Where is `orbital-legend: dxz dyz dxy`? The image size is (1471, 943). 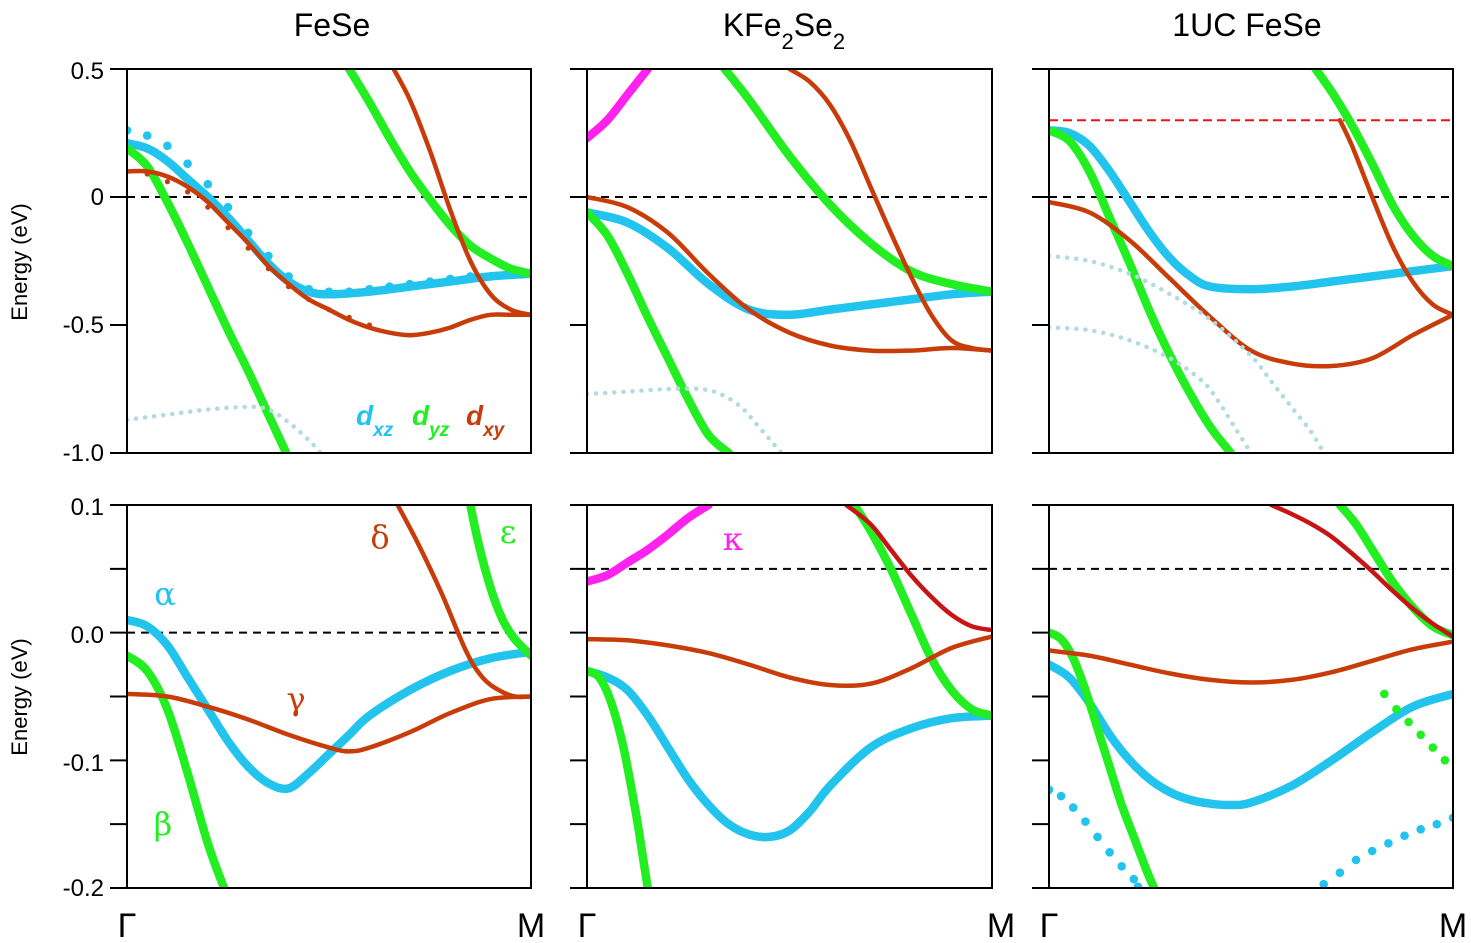 orbital-legend: dxz dyz dxy is located at coordinates (431, 420).